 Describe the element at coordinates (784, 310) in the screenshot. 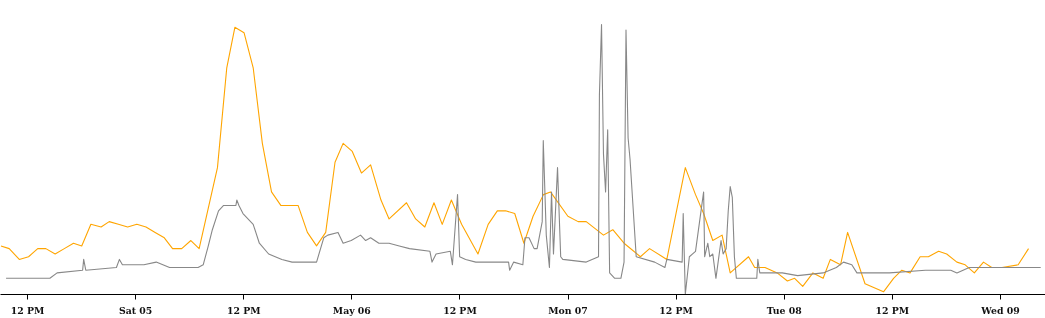

I see `x-tick-label: Tue 08` at that location.